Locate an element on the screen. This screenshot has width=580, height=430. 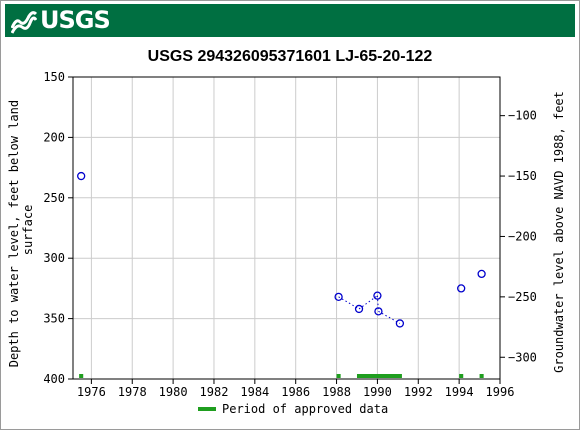
x-tick-label: 1984 is located at coordinates (254, 392).